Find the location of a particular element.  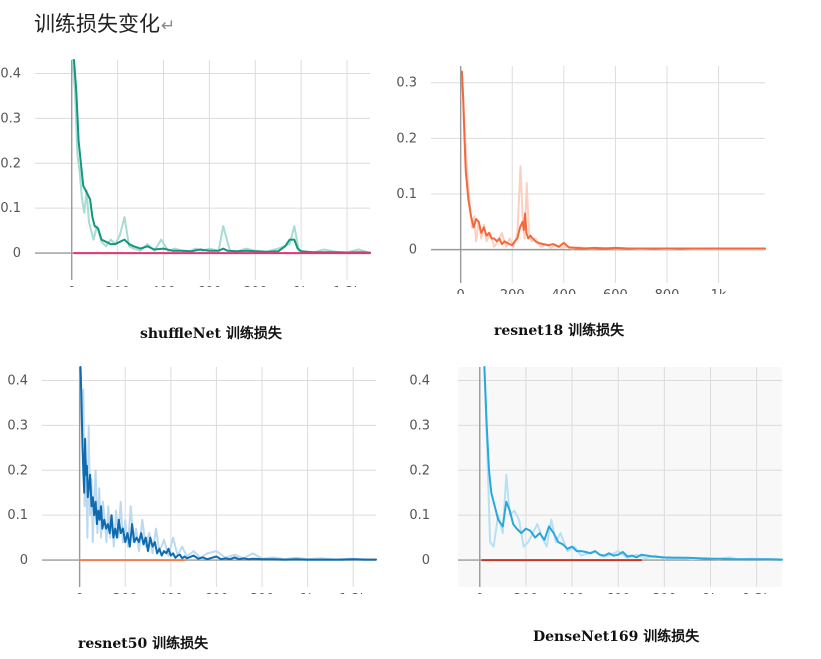

document-title: 训练损失变化↵ is located at coordinates (104, 23).